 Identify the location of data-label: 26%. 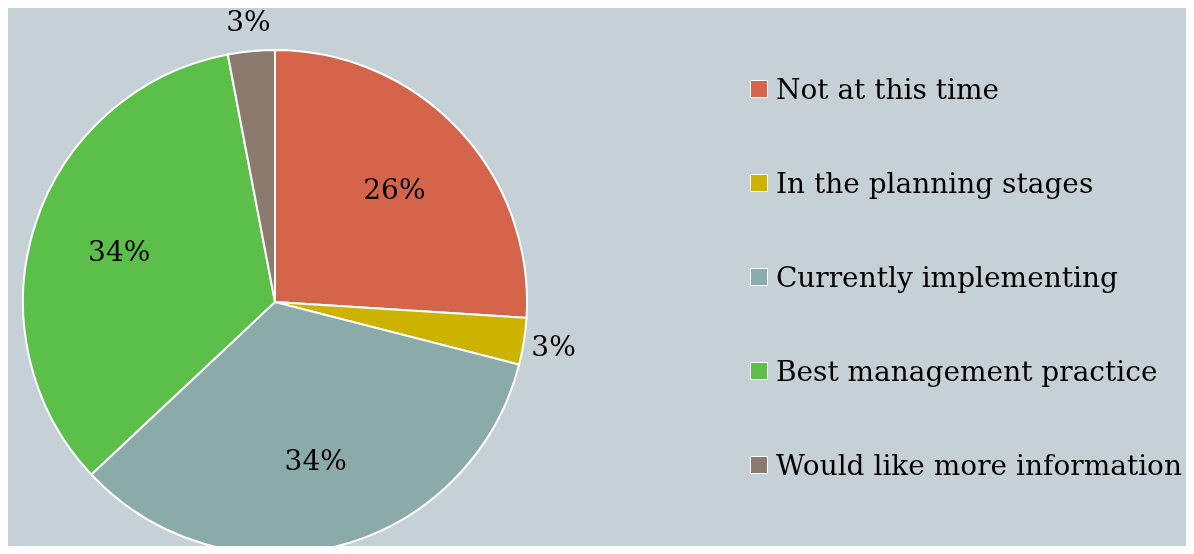
(394, 190).